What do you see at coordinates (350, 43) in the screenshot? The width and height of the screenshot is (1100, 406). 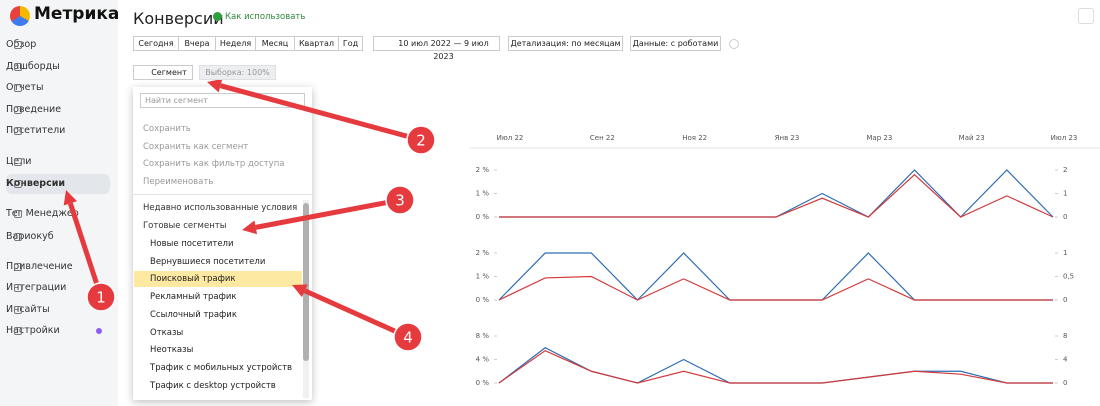 I see `period-button: Год` at bounding box center [350, 43].